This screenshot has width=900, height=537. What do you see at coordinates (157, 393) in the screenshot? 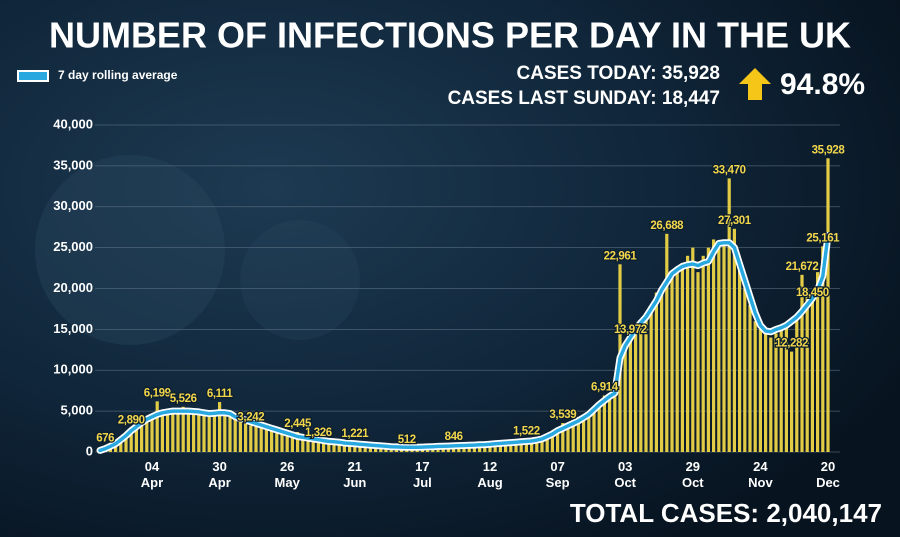
I see `data-label: 6,199` at bounding box center [157, 393].